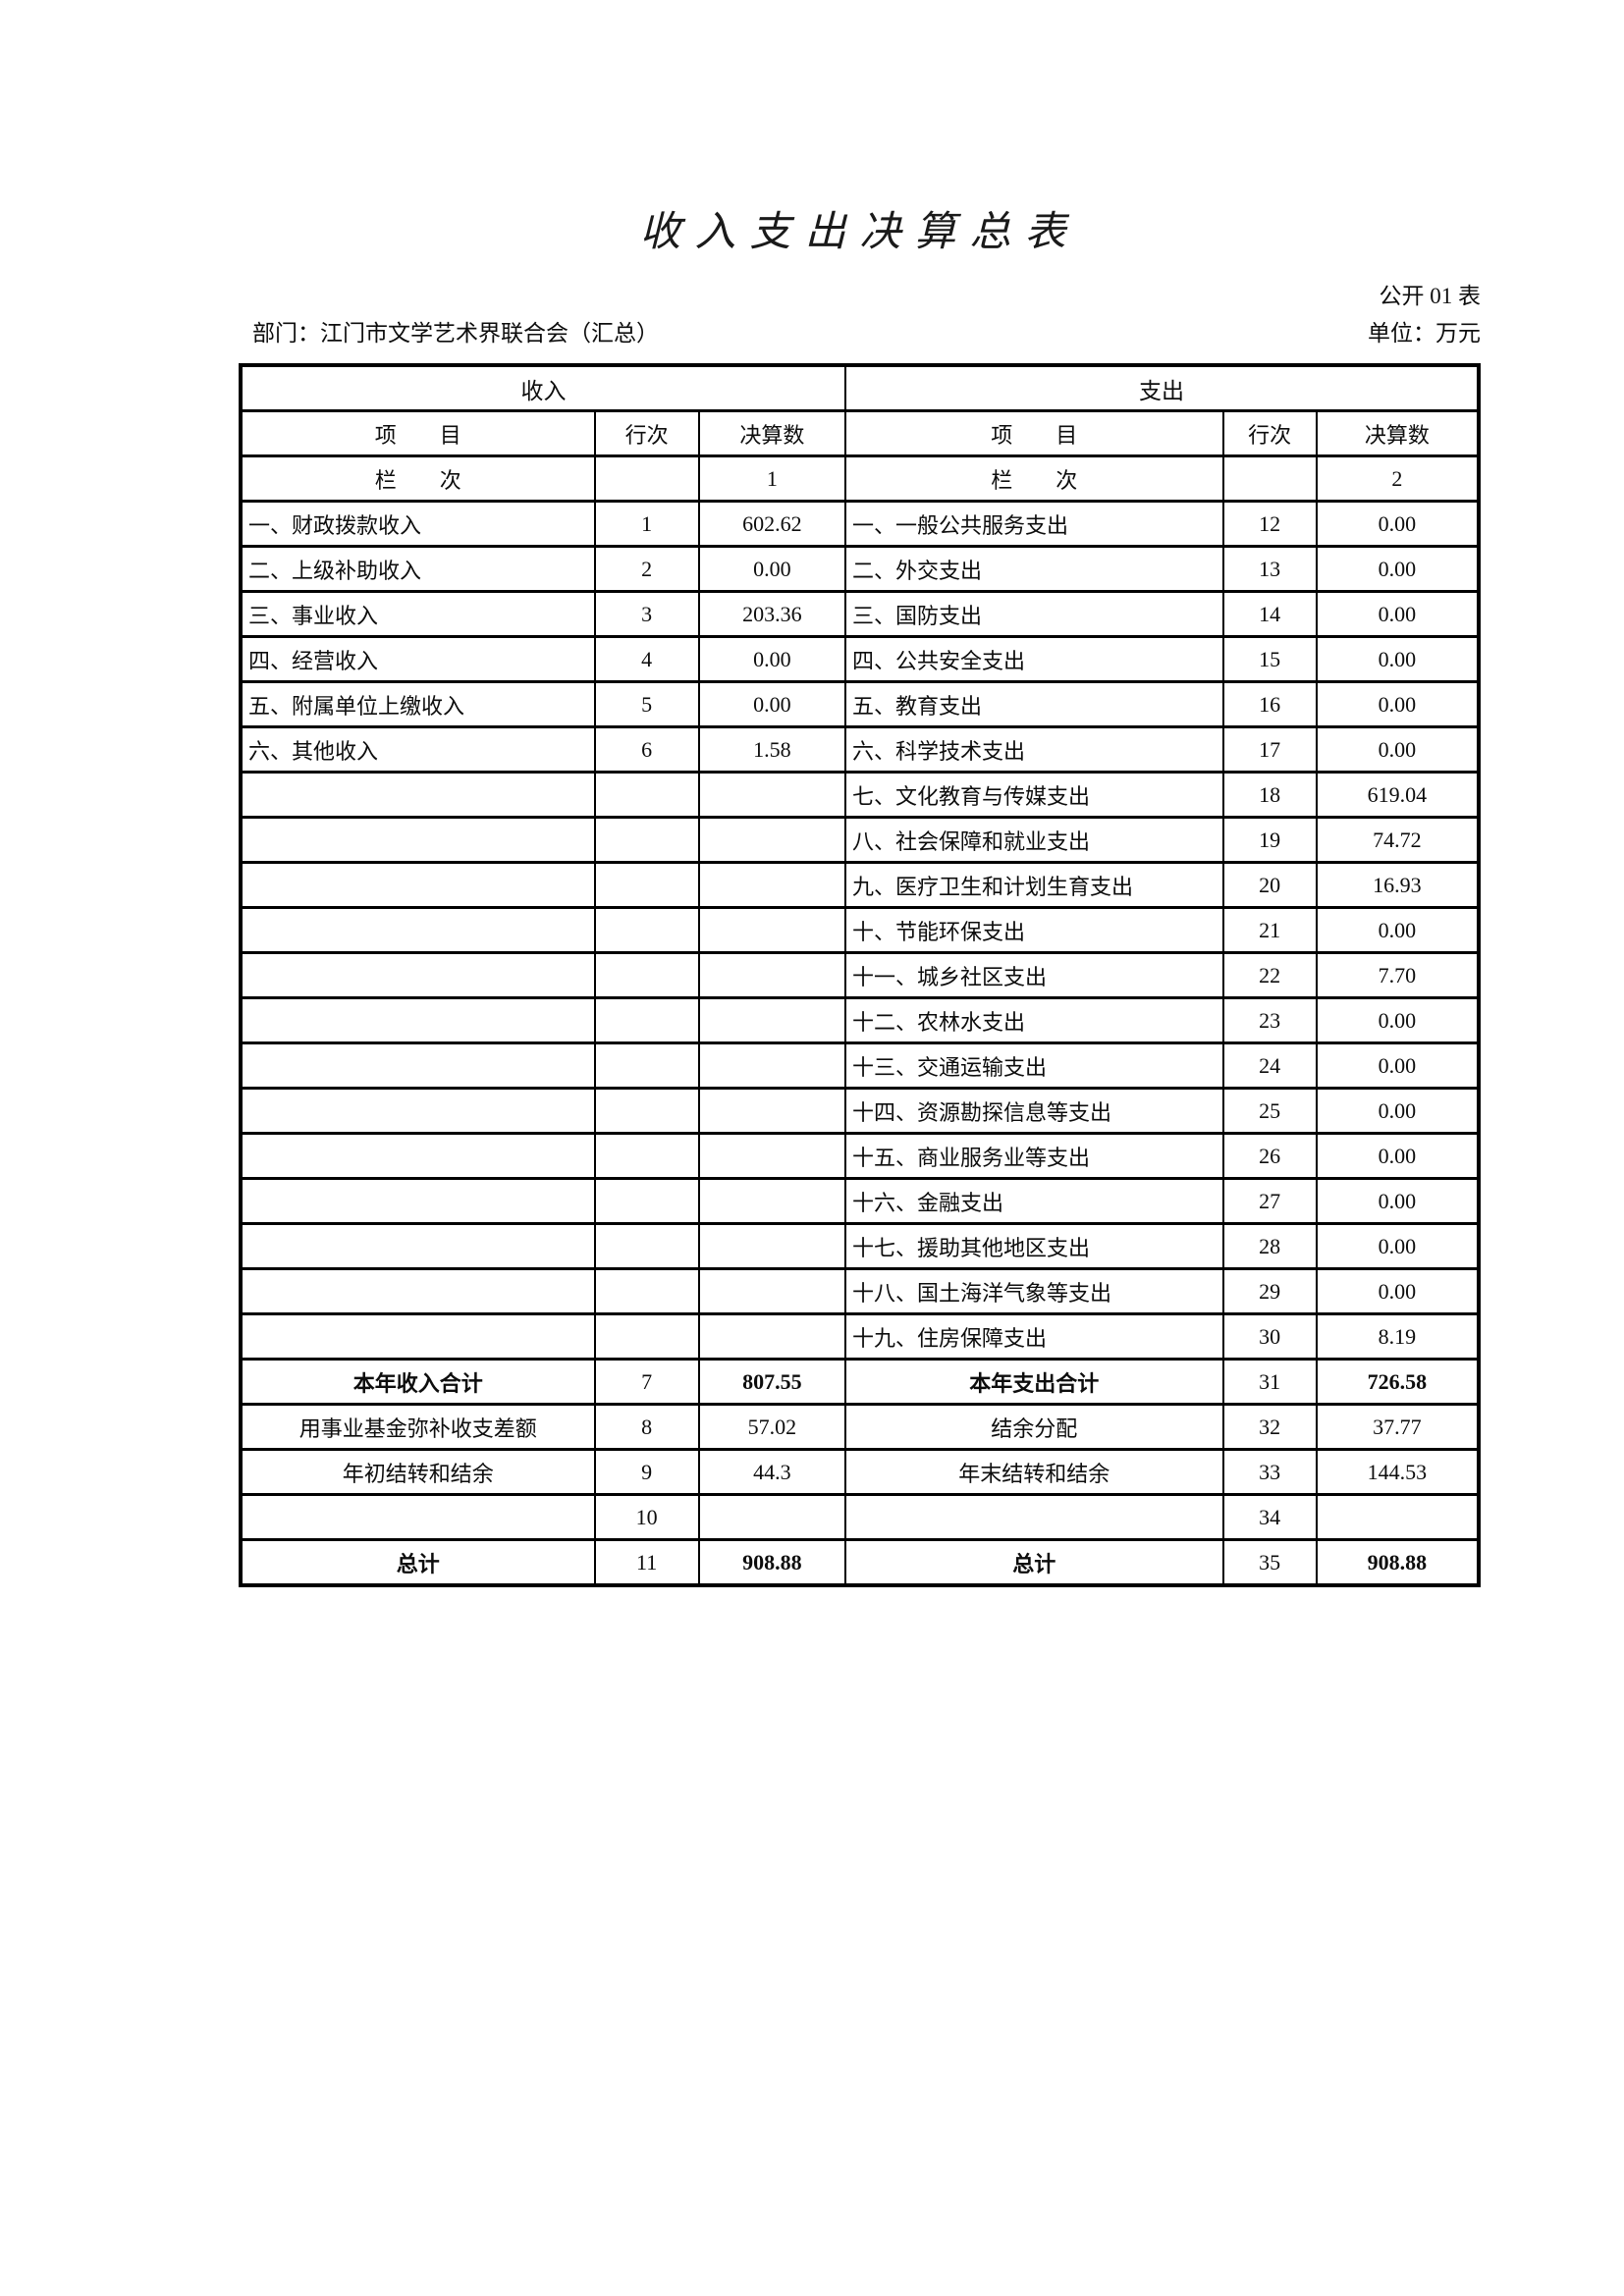 Image resolution: width=1624 pixels, height=2296 pixels. What do you see at coordinates (1269, 1563) in the screenshot?
I see `expense-rowno-cell: 35` at bounding box center [1269, 1563].